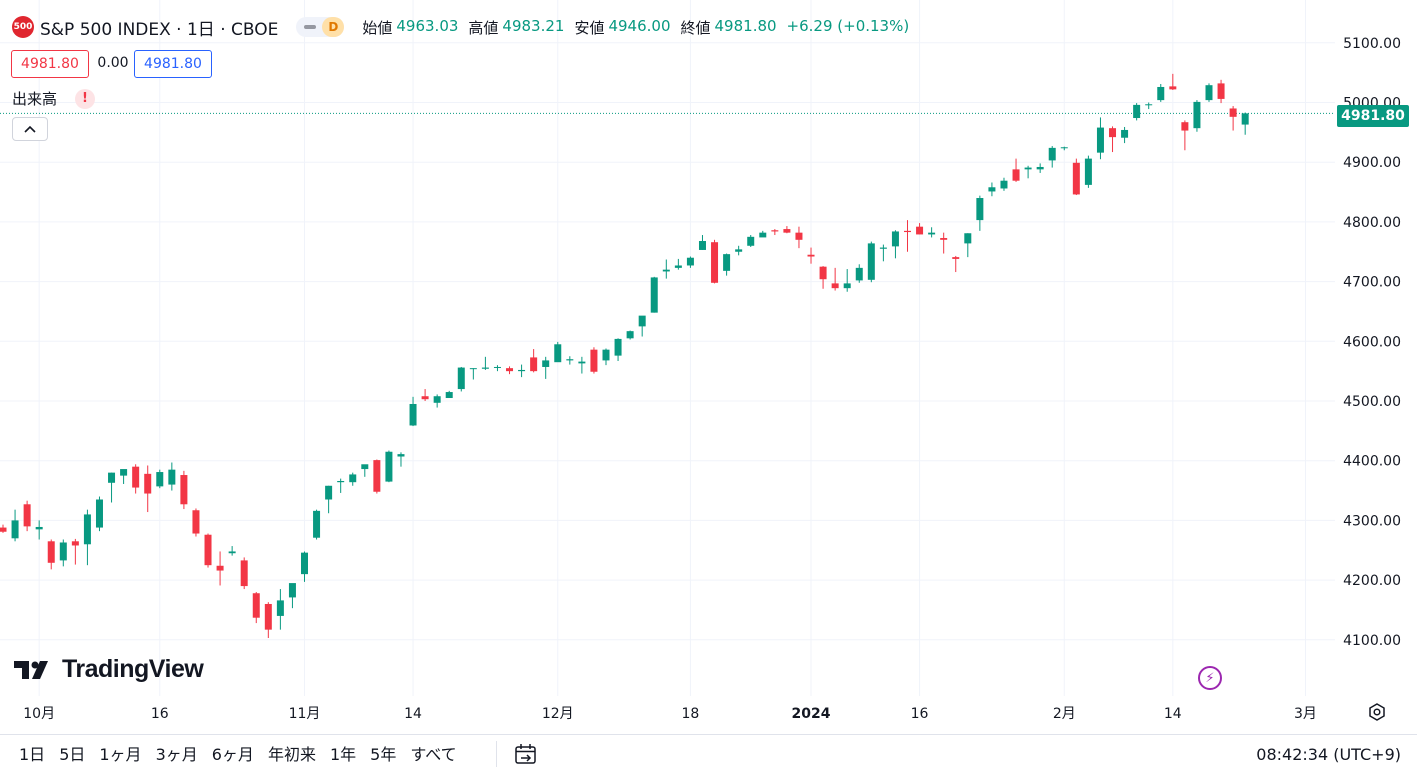  What do you see at coordinates (176, 754) in the screenshot?
I see `range-3m-button: 3ヶ月` at bounding box center [176, 754].